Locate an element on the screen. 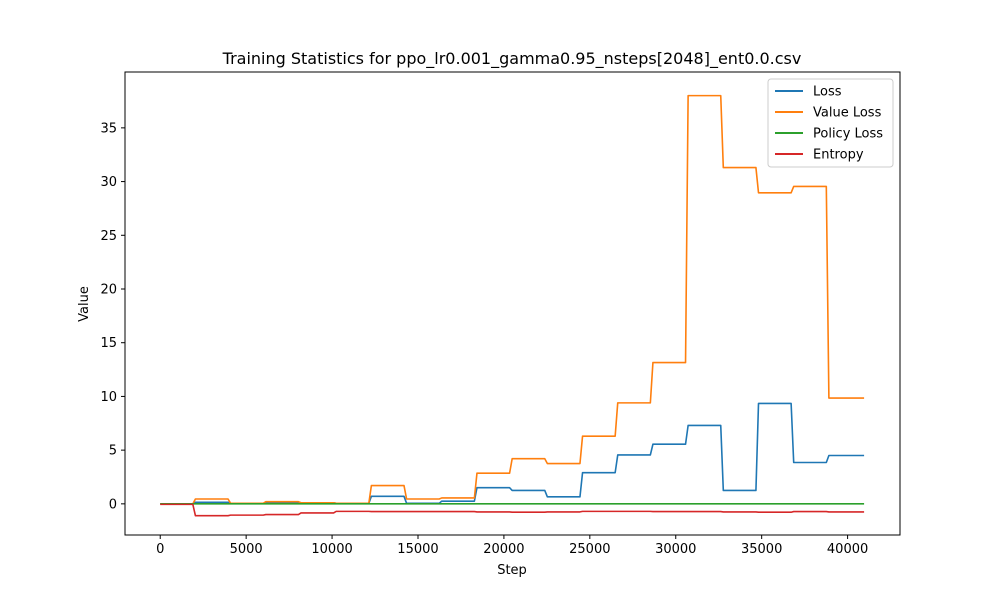 The width and height of the screenshot is (1000, 600). y-tick-label: 35 is located at coordinates (108, 128).